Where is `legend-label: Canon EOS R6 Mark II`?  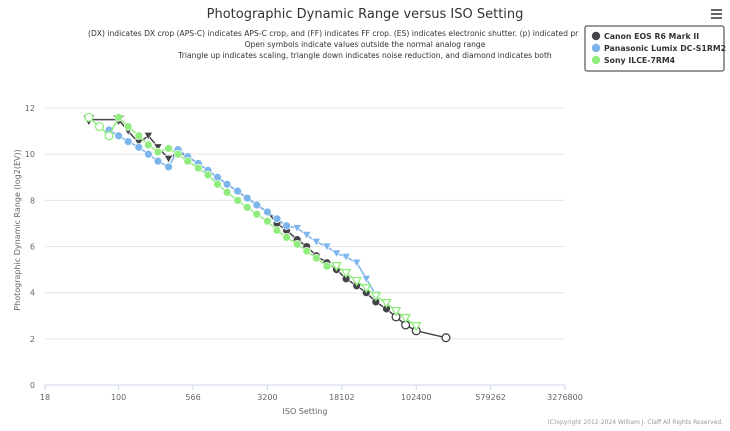
legend-label: Canon EOS R6 Mark II is located at coordinates (651, 36).